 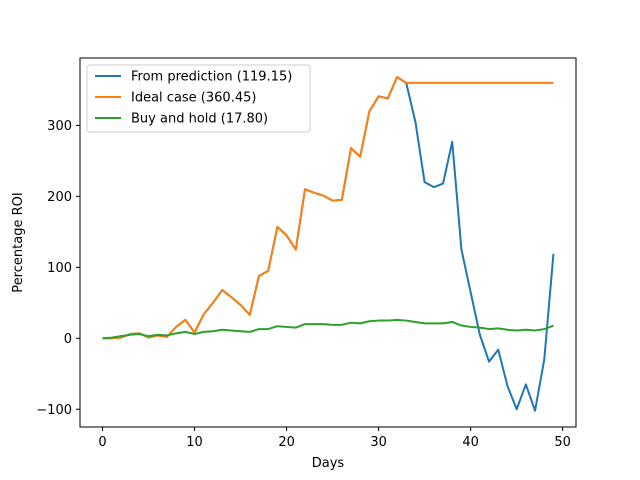 What do you see at coordinates (193, 98) in the screenshot?
I see `legend-label-ideal-case: Ideal case (360.45)` at bounding box center [193, 98].